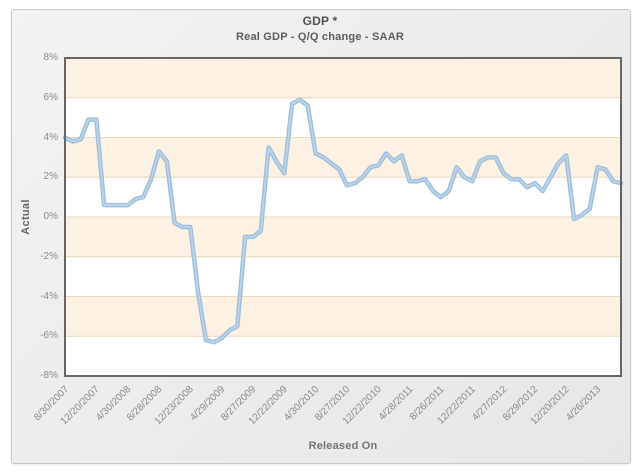 The image size is (640, 473). Describe the element at coordinates (50, 177) in the screenshot. I see `y-tick-label: 2%` at that location.